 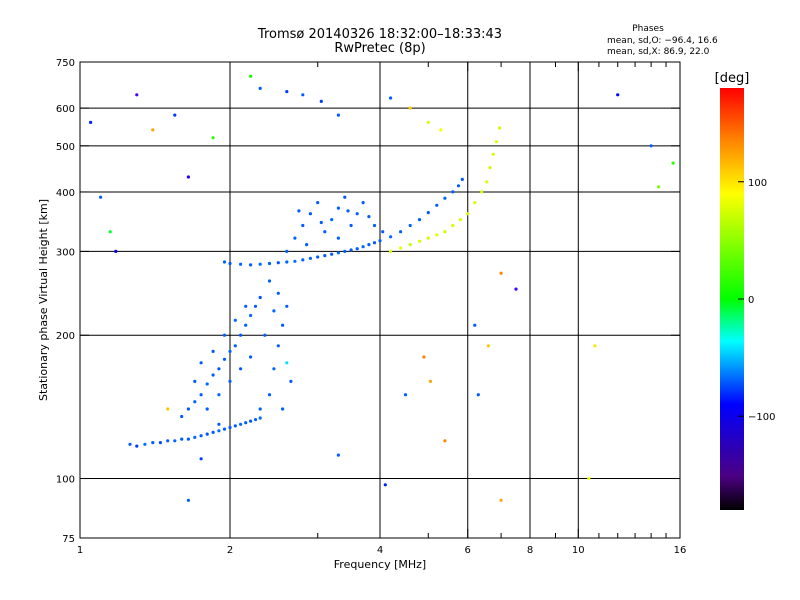 I want to click on stats-heading: Phases, so click(x=648, y=29).